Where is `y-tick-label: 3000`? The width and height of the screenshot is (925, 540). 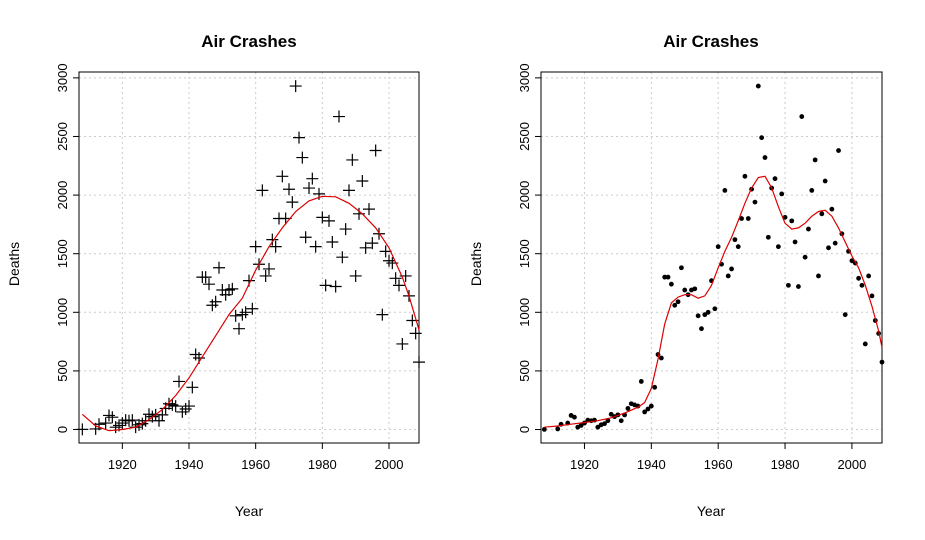 y-tick-label: 3000 is located at coordinates (524, 77).